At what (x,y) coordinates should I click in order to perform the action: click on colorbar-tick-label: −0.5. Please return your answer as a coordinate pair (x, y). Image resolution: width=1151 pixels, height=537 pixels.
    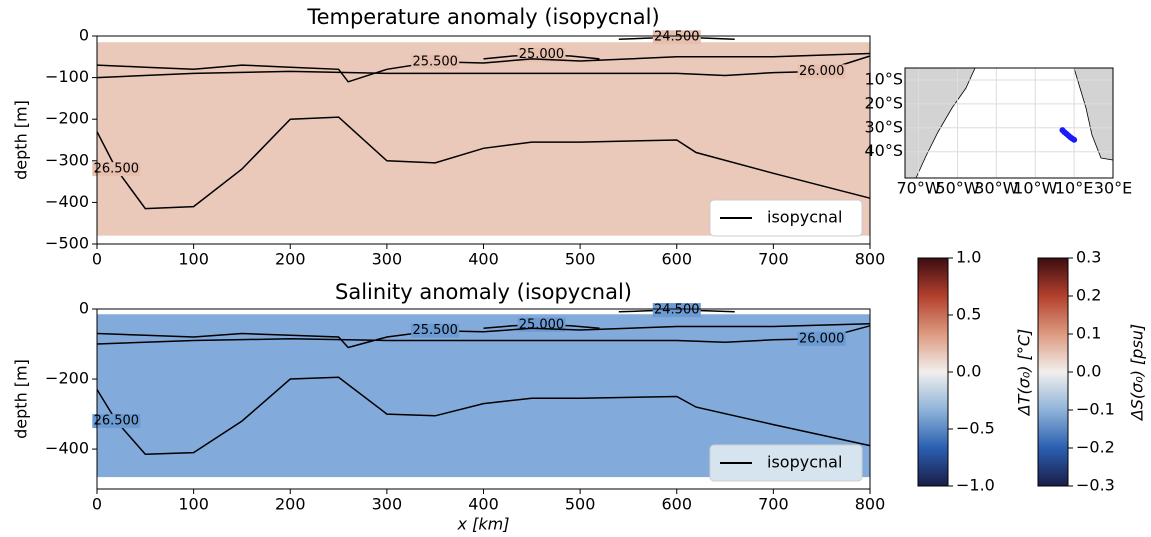
    Looking at the image, I should click on (975, 428).